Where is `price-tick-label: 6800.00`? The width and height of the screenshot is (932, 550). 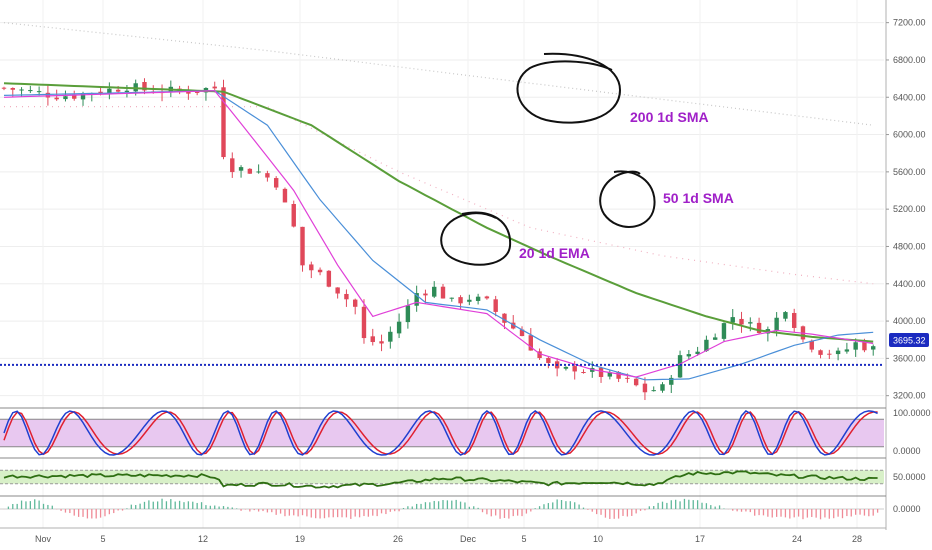 price-tick-label: 6800.00 is located at coordinates (909, 60).